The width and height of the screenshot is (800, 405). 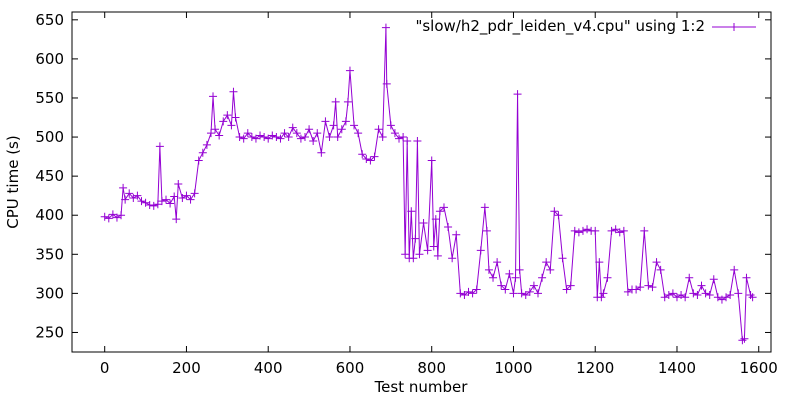 What do you see at coordinates (513, 368) in the screenshot?
I see `x-tick-label: 1000` at bounding box center [513, 368].